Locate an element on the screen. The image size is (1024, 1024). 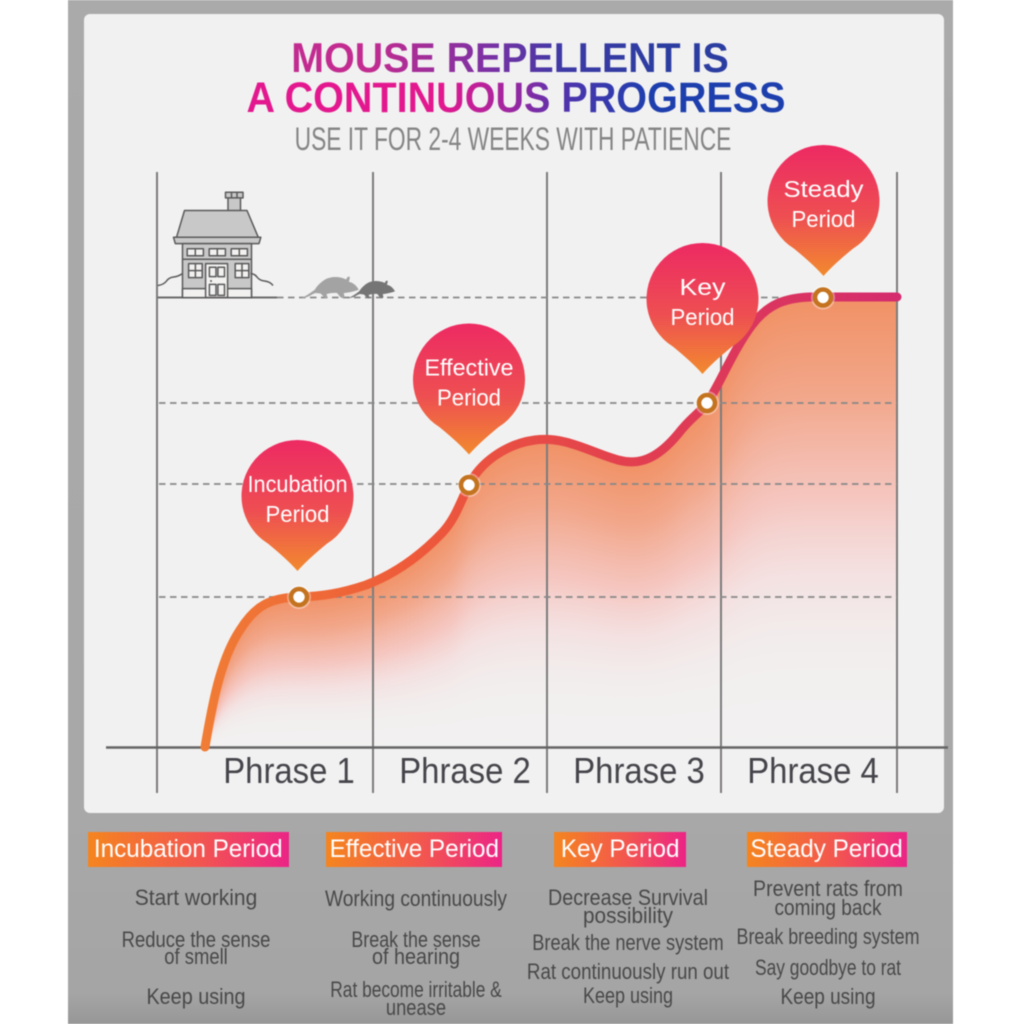
svg-text: Effective is located at coordinates (469, 368).